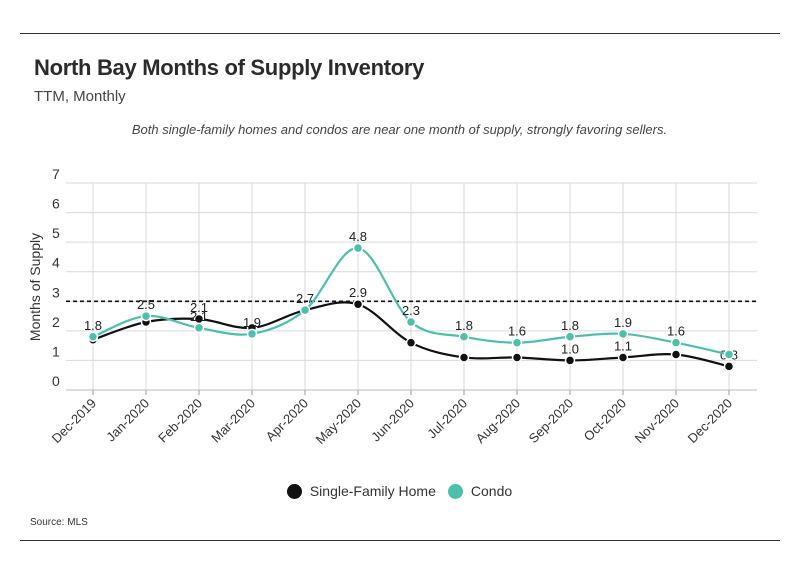 This screenshot has width=799, height=575. What do you see at coordinates (74, 421) in the screenshot?
I see `x-tick-label: Dec-2019` at bounding box center [74, 421].